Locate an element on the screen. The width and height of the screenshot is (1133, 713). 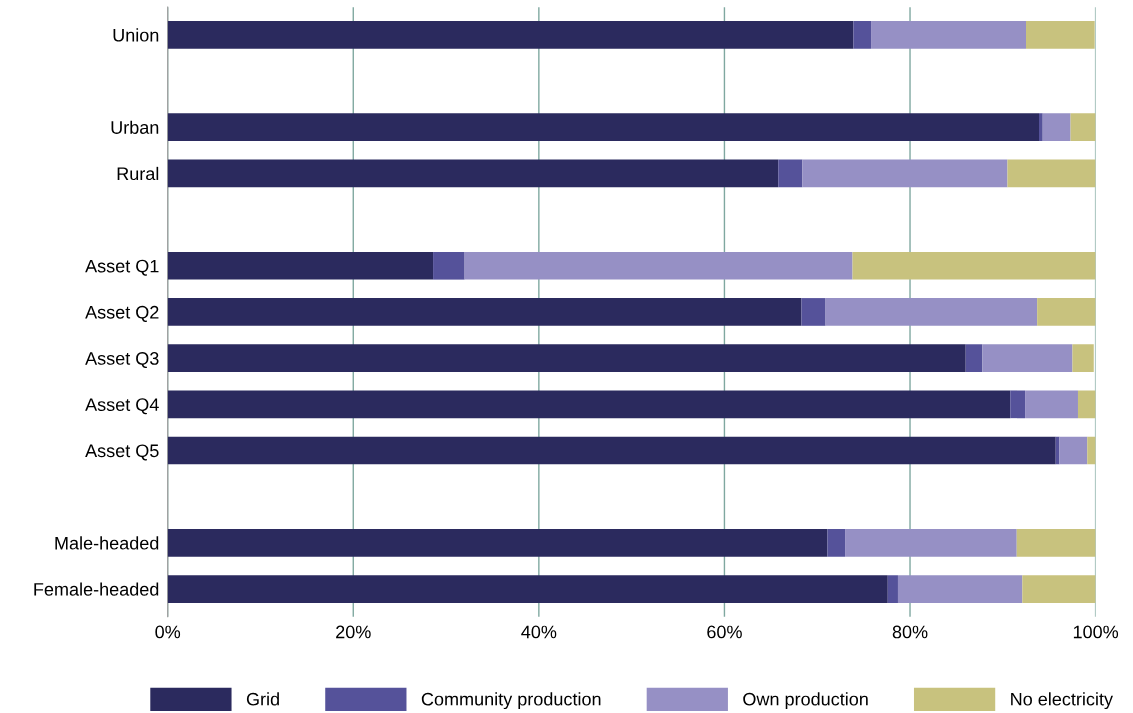
legend-label: No electricity is located at coordinates (1062, 701).